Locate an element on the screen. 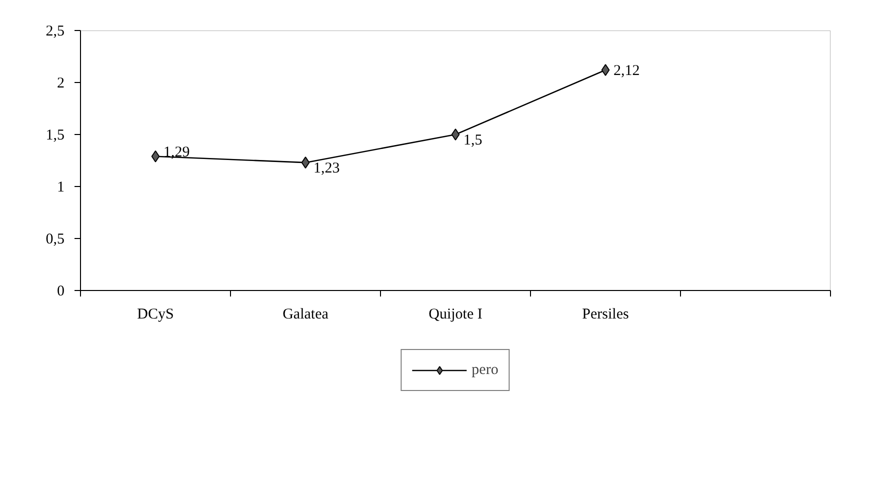 The width and height of the screenshot is (877, 490). y-tick-label: 2,5 is located at coordinates (55, 32).